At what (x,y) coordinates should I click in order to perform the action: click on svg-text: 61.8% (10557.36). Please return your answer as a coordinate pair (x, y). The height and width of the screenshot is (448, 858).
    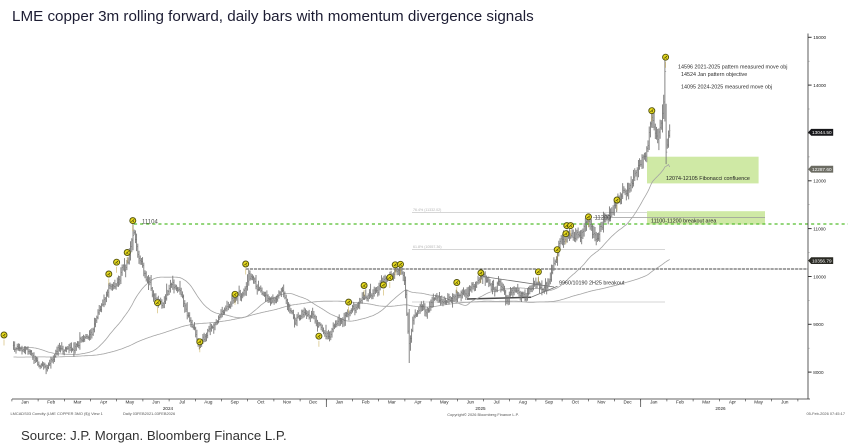
    Looking at the image, I should click on (427, 247).